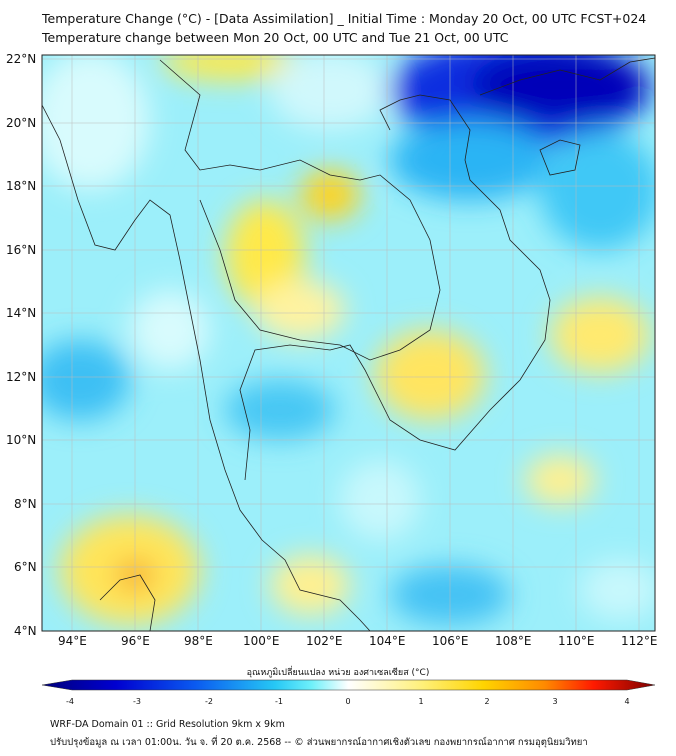 This screenshot has height=756, width=676. Describe the element at coordinates (21, 123) in the screenshot. I see `lat-label: 20°N` at that location.